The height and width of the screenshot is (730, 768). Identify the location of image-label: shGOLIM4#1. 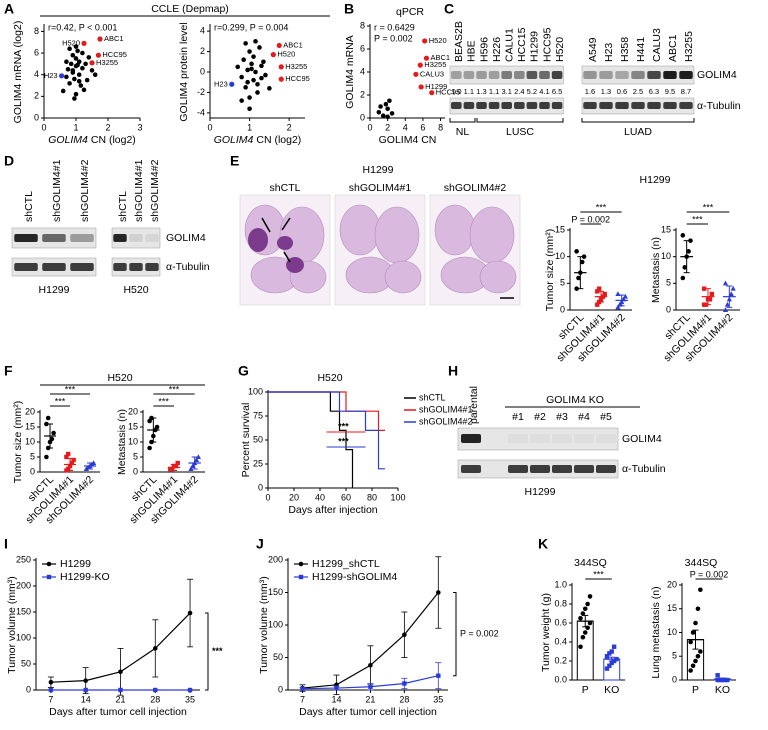
(380, 188).